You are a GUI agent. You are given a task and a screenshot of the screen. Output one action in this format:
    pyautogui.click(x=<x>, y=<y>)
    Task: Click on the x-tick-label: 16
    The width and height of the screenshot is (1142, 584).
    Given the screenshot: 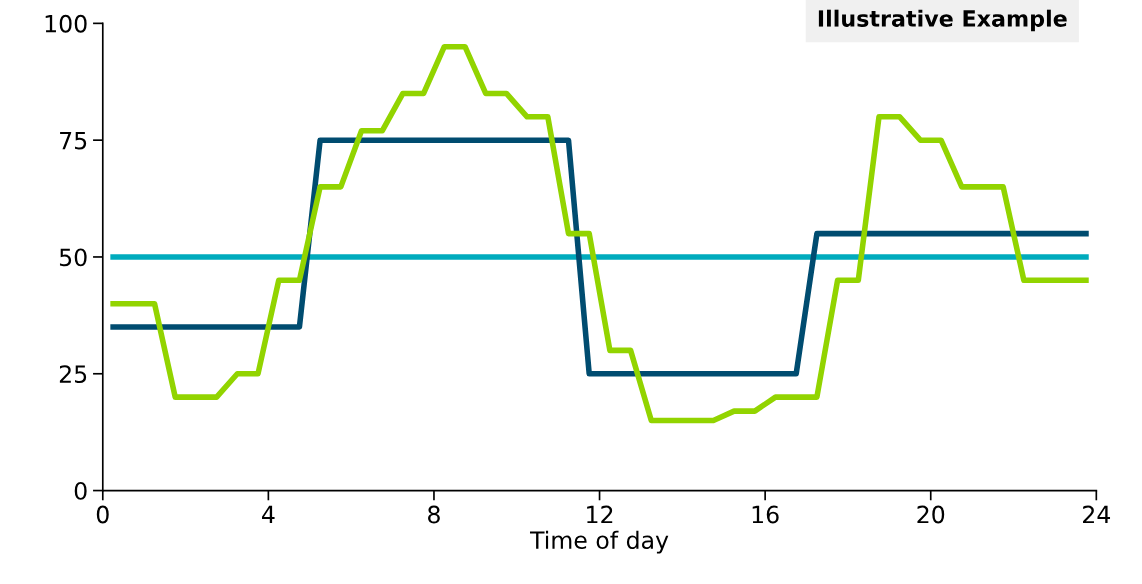 What is the action you would take?
    pyautogui.click(x=765, y=514)
    